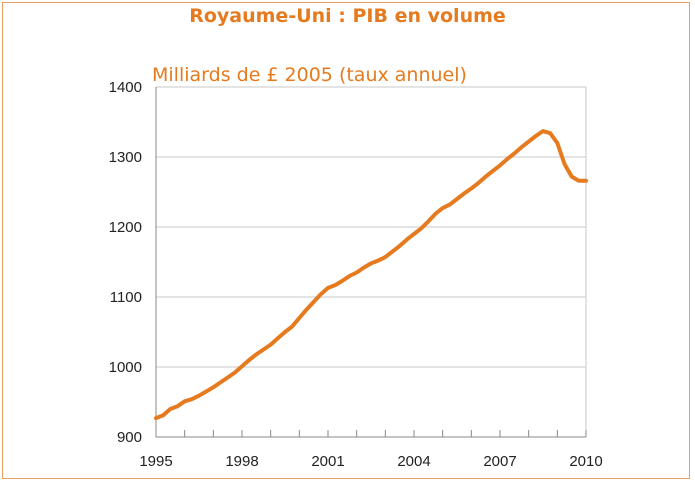  What do you see at coordinates (129, 437) in the screenshot?
I see `y-tick-label: 900` at bounding box center [129, 437].